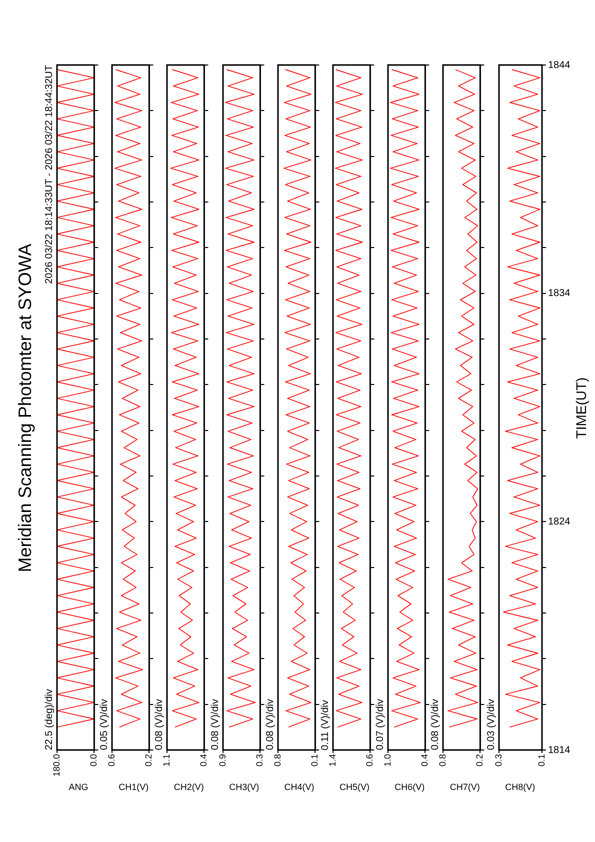 This screenshot has height=842, width=595. I want to click on x-axis-title: CH1(V), so click(134, 787).